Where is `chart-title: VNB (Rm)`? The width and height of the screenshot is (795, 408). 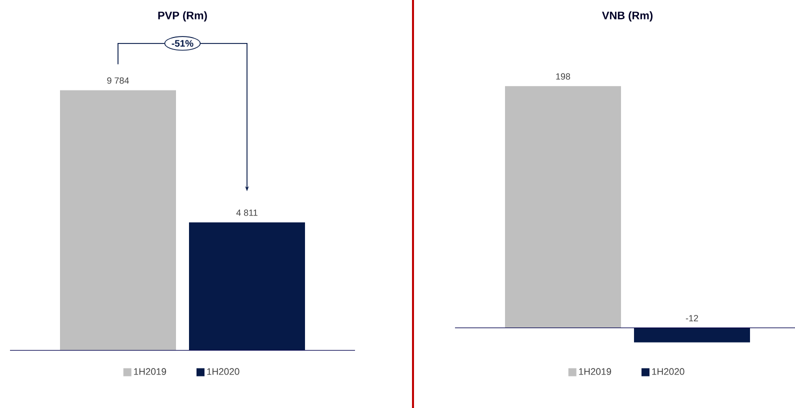
chart-title: VNB (Rm) is located at coordinates (627, 16).